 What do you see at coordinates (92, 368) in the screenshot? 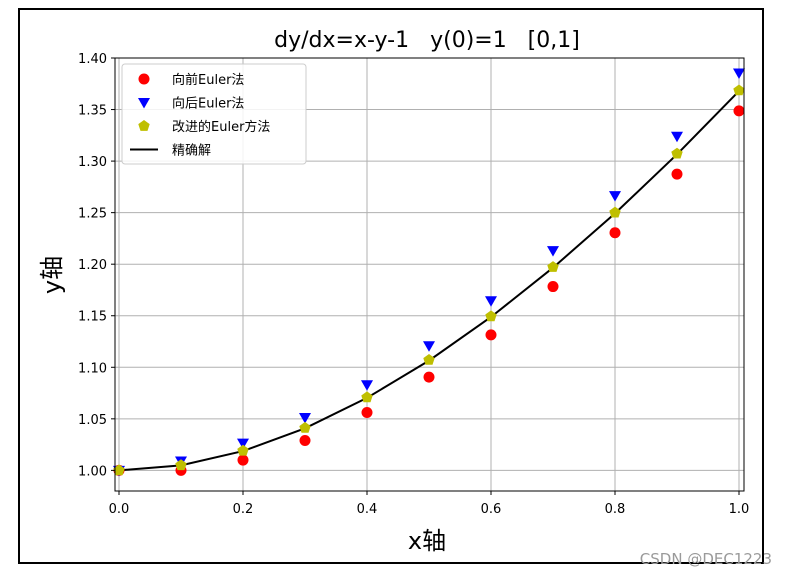
I see `y-tick-label: 1.10` at bounding box center [92, 368].